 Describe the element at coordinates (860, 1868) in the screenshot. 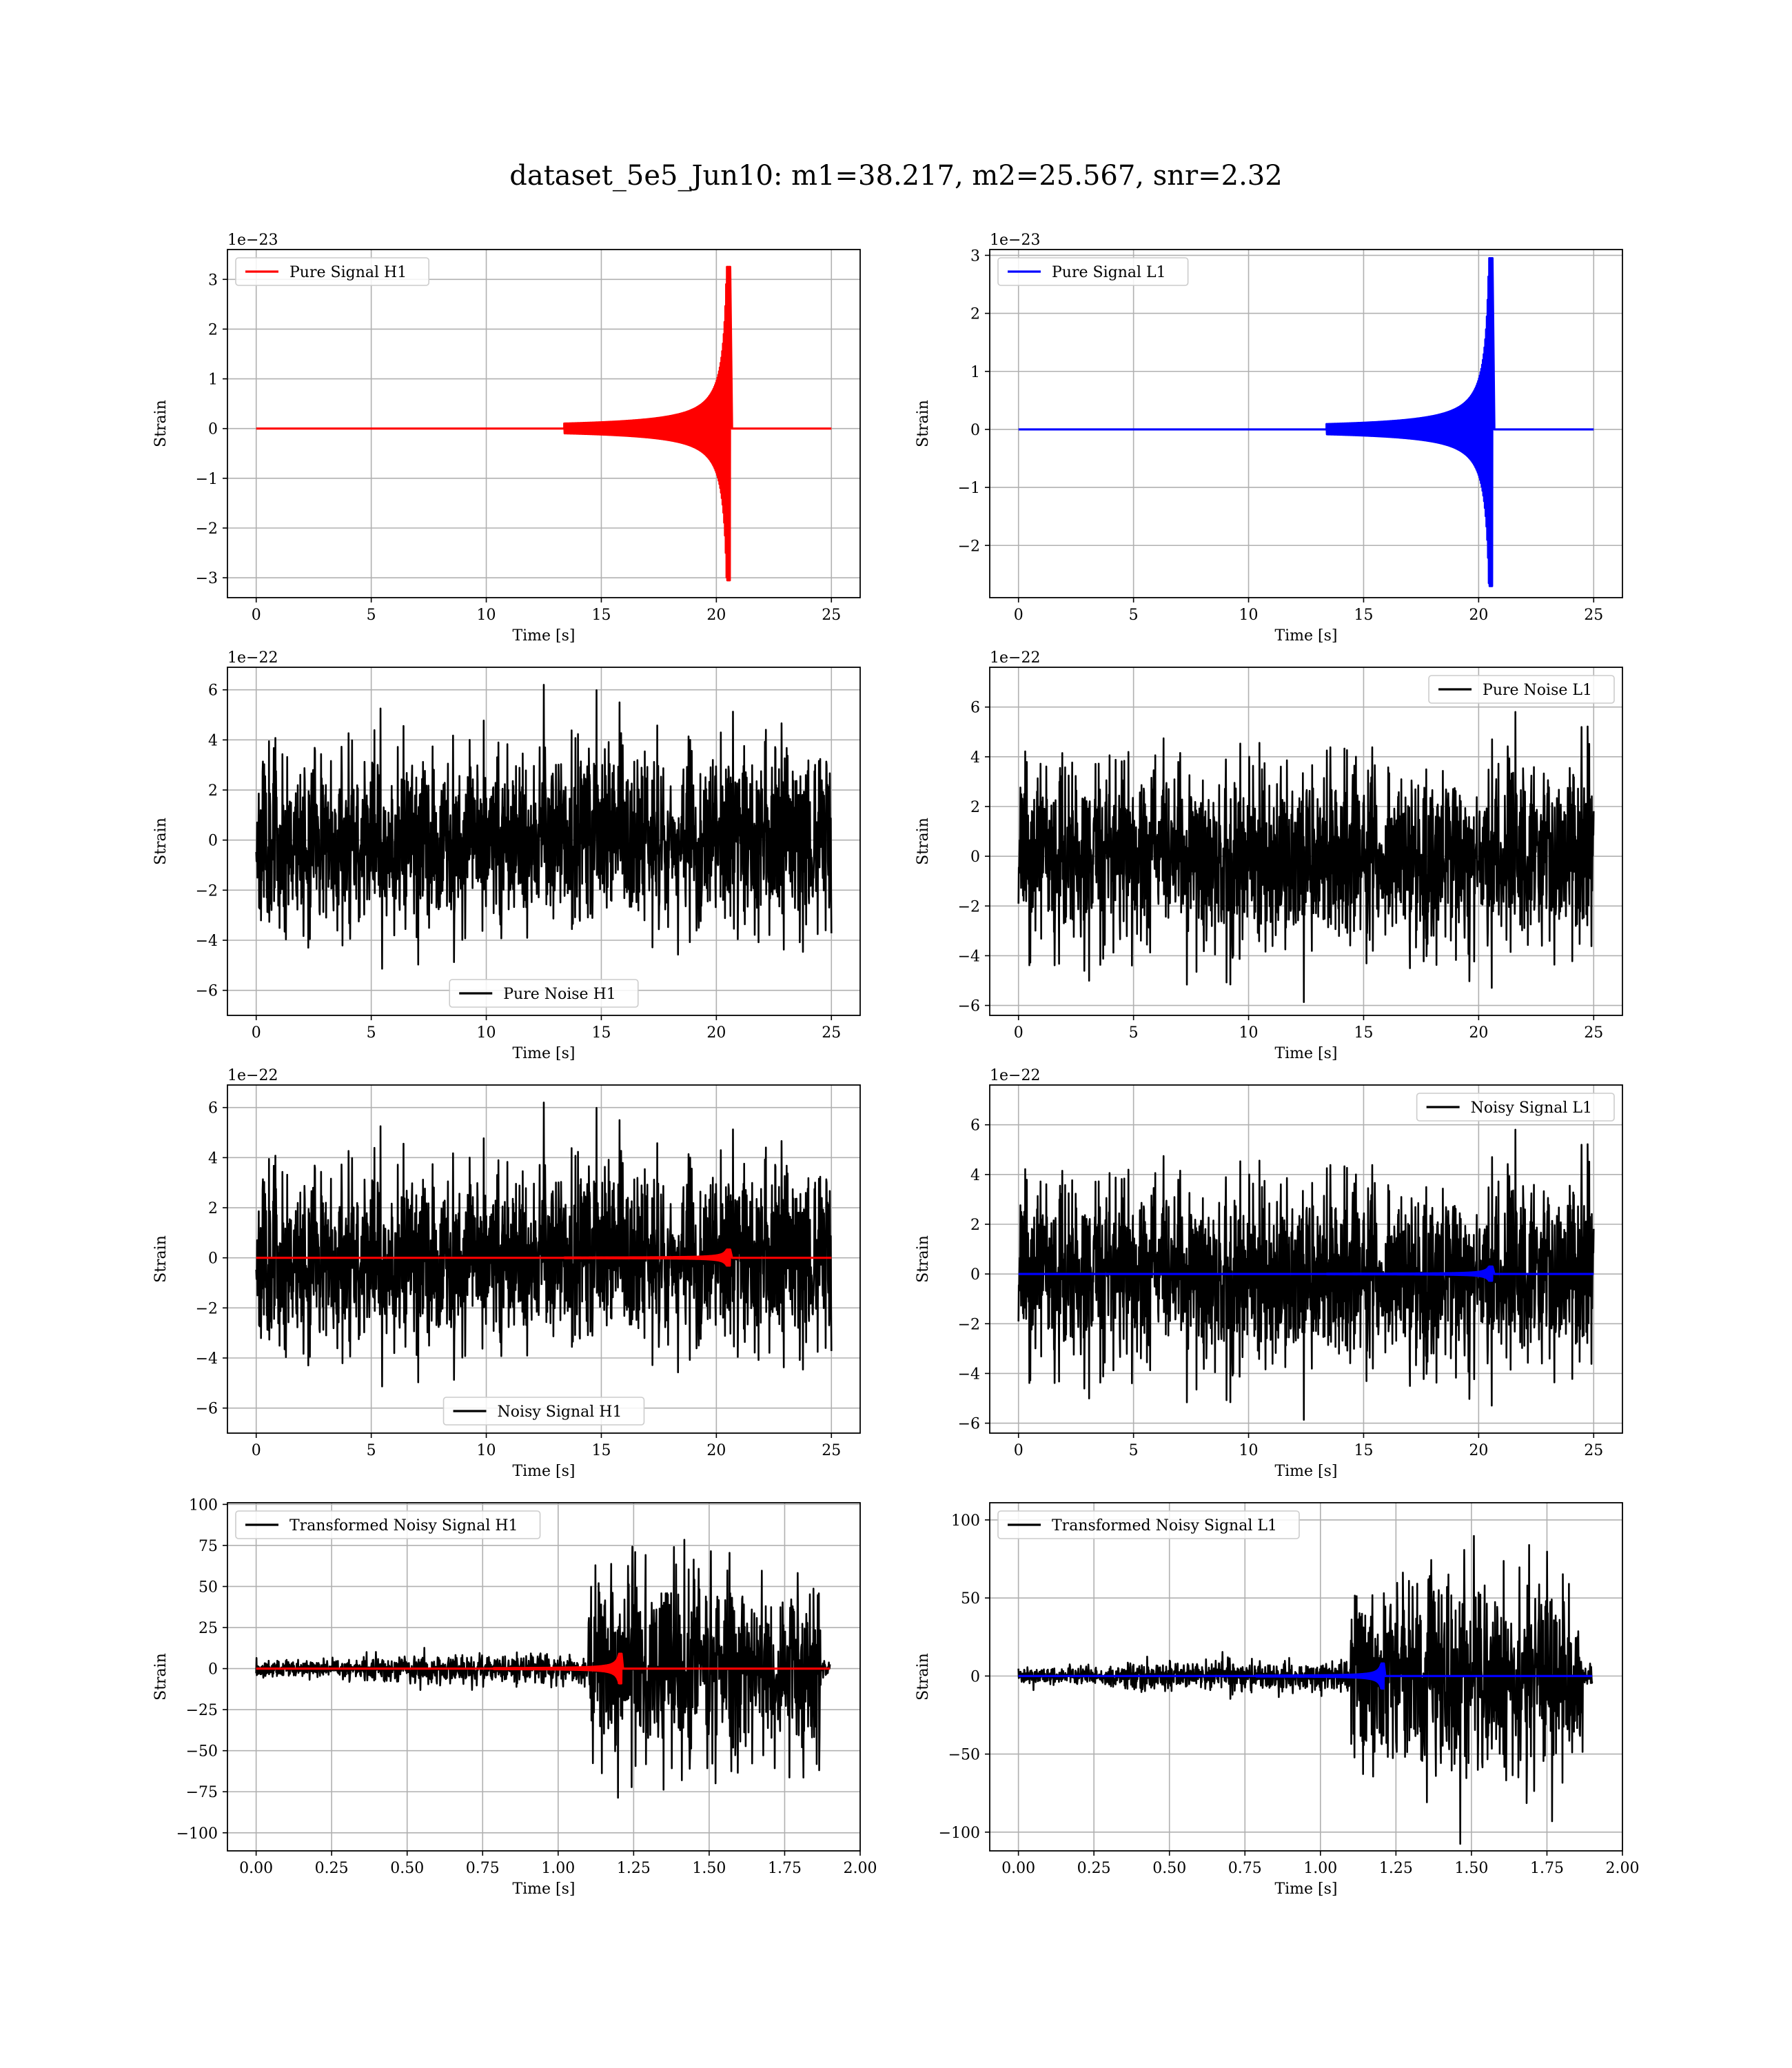

I see `x-tick-label: 2.00` at that location.